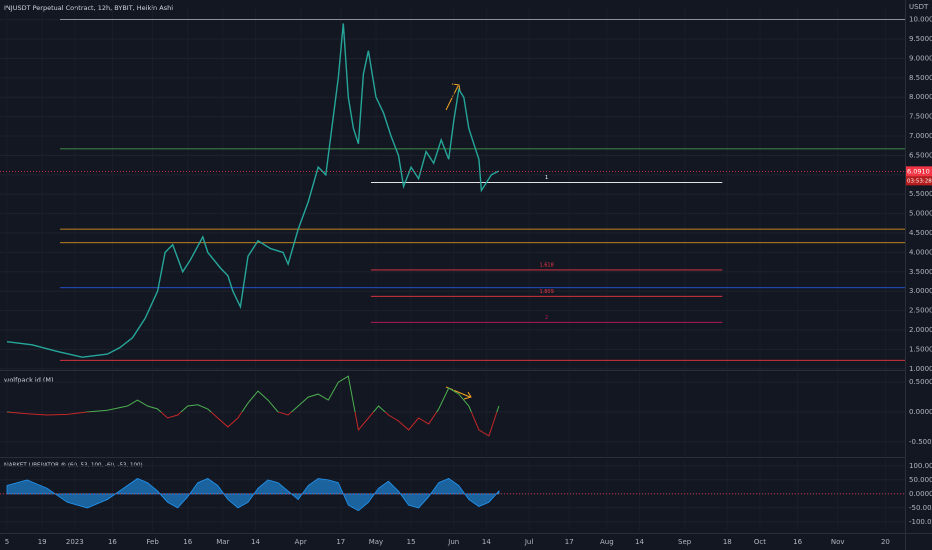 The height and width of the screenshot is (550, 932). What do you see at coordinates (919, 7) in the screenshot?
I see `currency: USDT` at bounding box center [919, 7].